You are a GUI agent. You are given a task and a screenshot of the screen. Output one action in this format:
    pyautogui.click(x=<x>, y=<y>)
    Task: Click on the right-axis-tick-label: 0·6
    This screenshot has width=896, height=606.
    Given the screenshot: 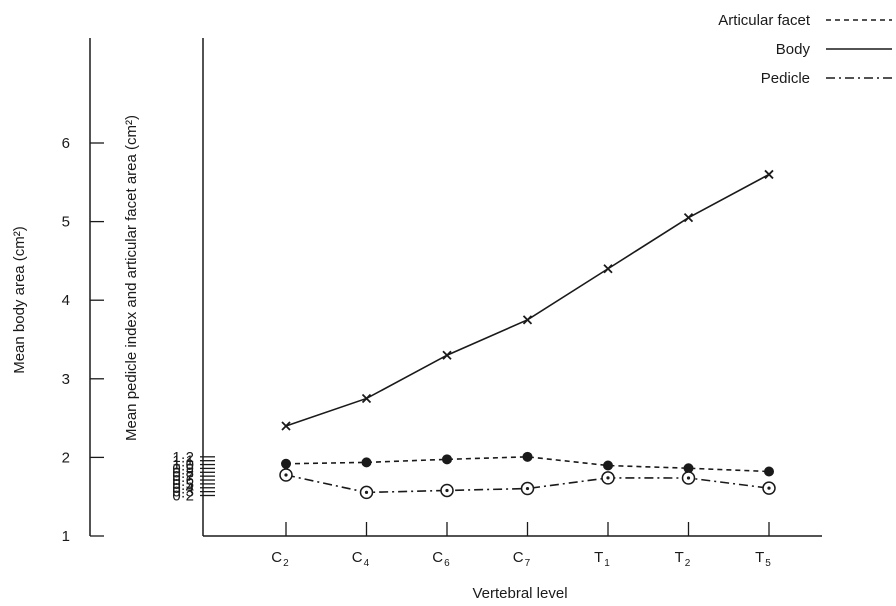 What is the action you would take?
    pyautogui.click(x=183, y=480)
    